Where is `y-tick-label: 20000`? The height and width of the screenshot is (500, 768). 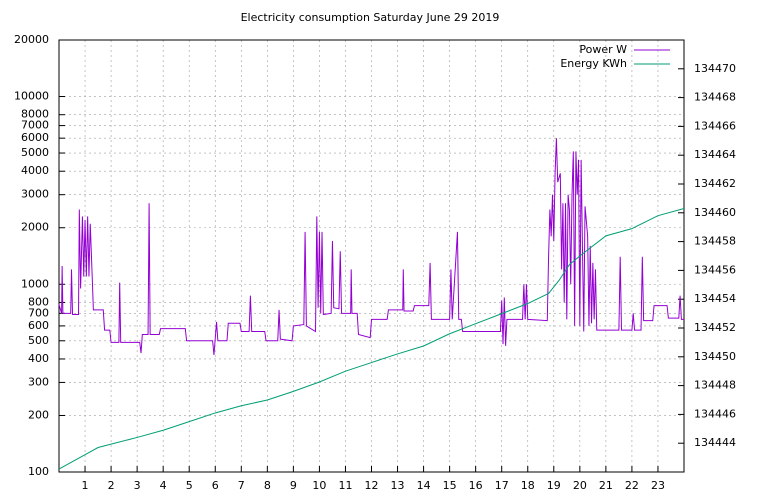
y-tick-label: 20000 is located at coordinates (31, 39).